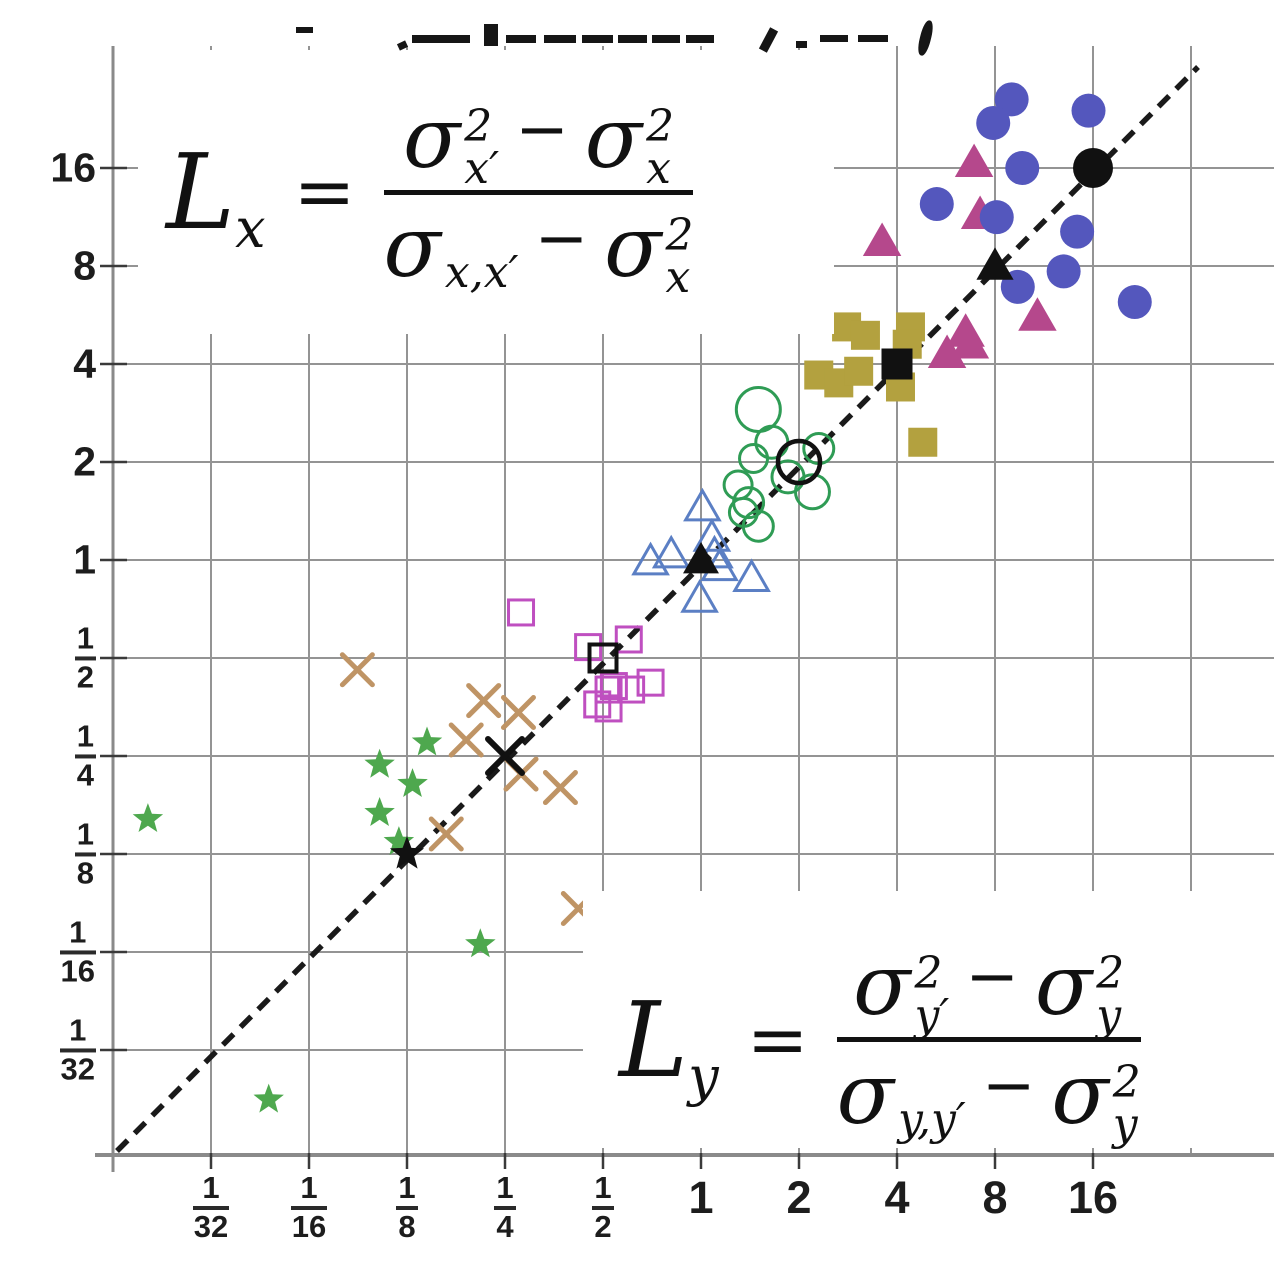 The width and height of the screenshot is (1274, 1276). Describe the element at coordinates (901, 1095) in the screenshot. I see `sigma-term: σ y,y′` at that location.